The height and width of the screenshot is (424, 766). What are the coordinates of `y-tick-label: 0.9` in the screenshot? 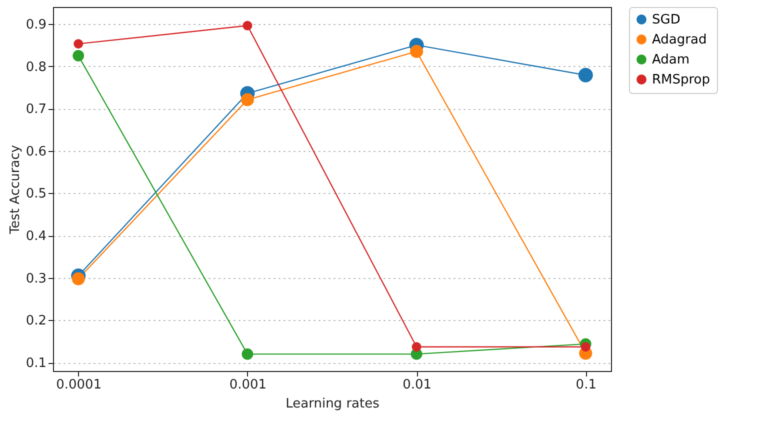 It's located at (36, 24).